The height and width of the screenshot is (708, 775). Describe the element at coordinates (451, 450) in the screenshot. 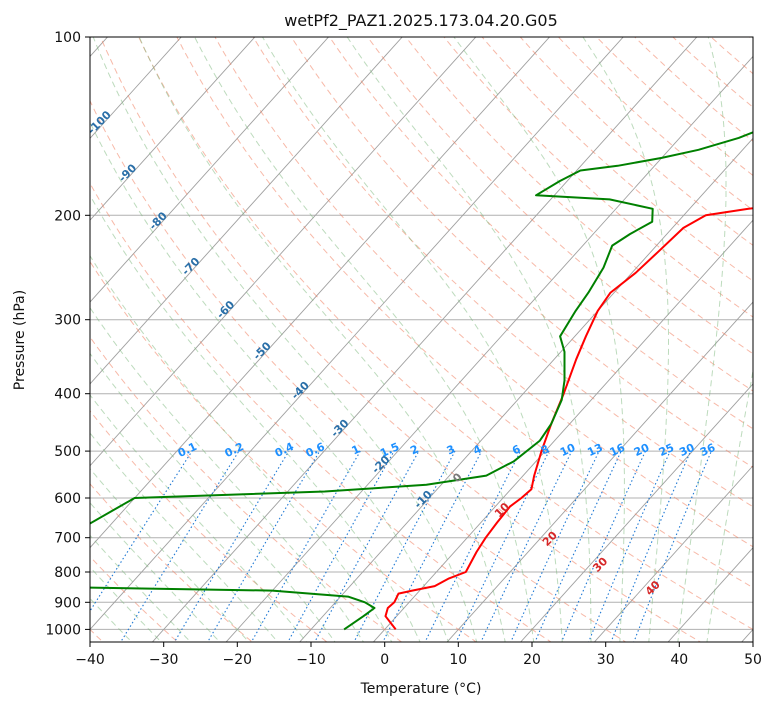

I see `mixing-ratio-label: 3` at that location.